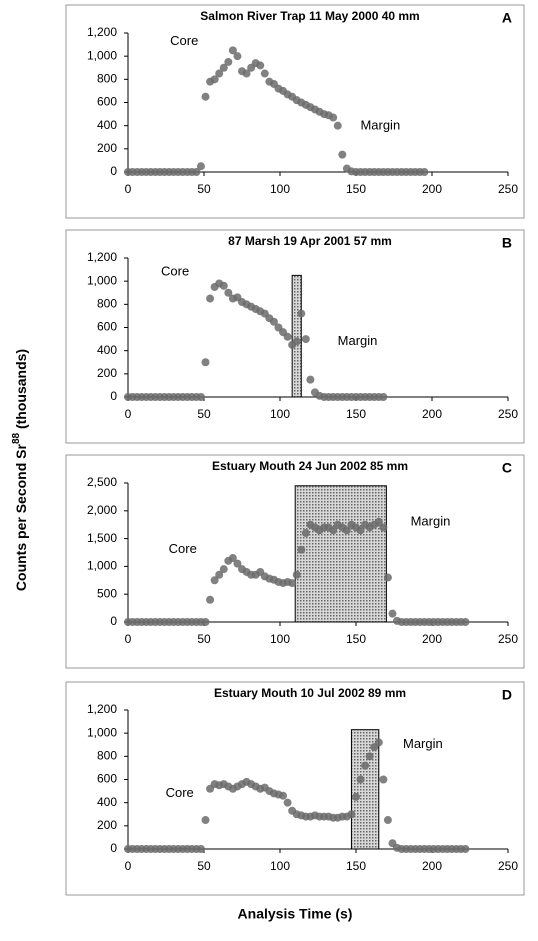  I want to click on y-tick-label: 2,500, so click(102, 482).